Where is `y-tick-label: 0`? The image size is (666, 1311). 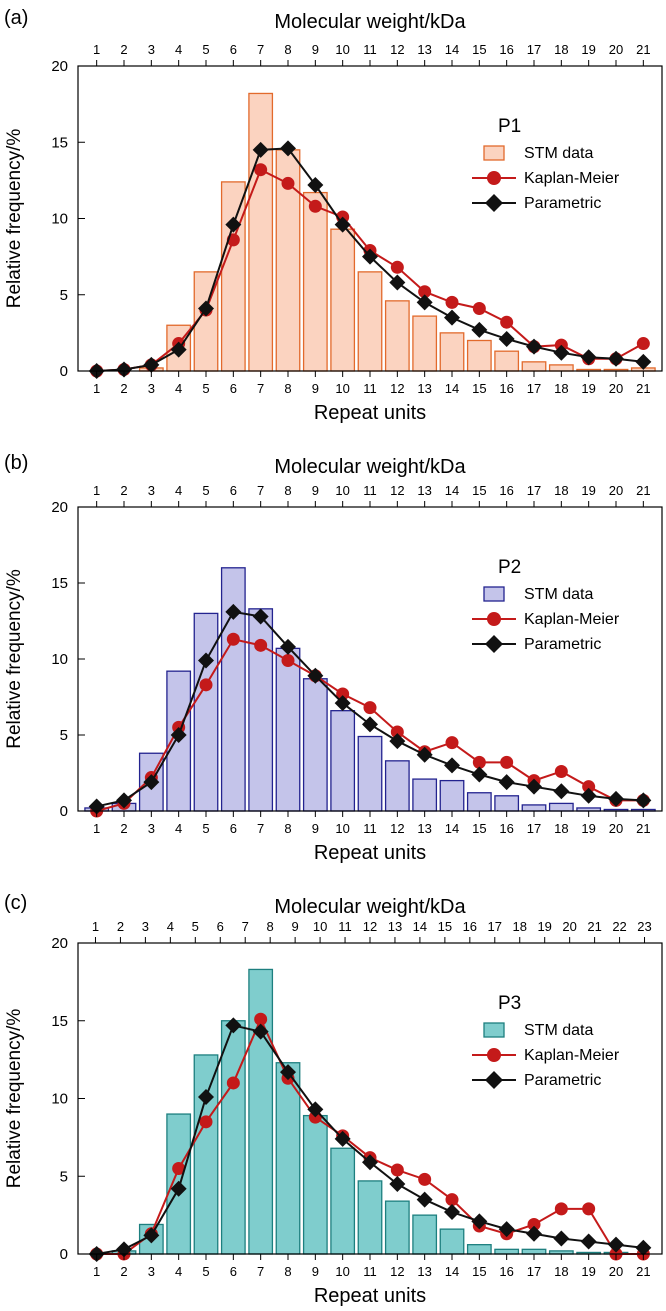 y-tick-label: 0 is located at coordinates (64, 371).